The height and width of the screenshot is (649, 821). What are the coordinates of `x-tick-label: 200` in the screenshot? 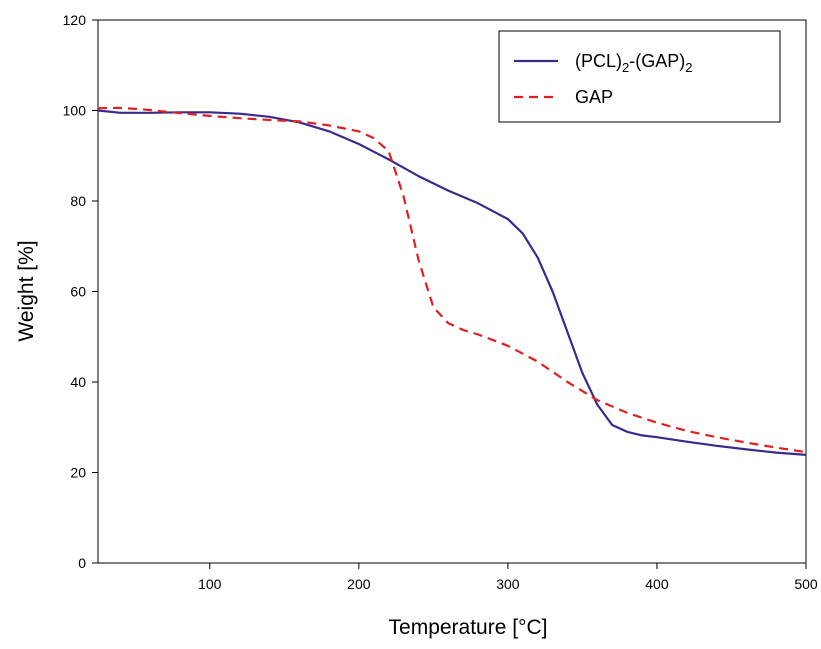 It's located at (359, 584).